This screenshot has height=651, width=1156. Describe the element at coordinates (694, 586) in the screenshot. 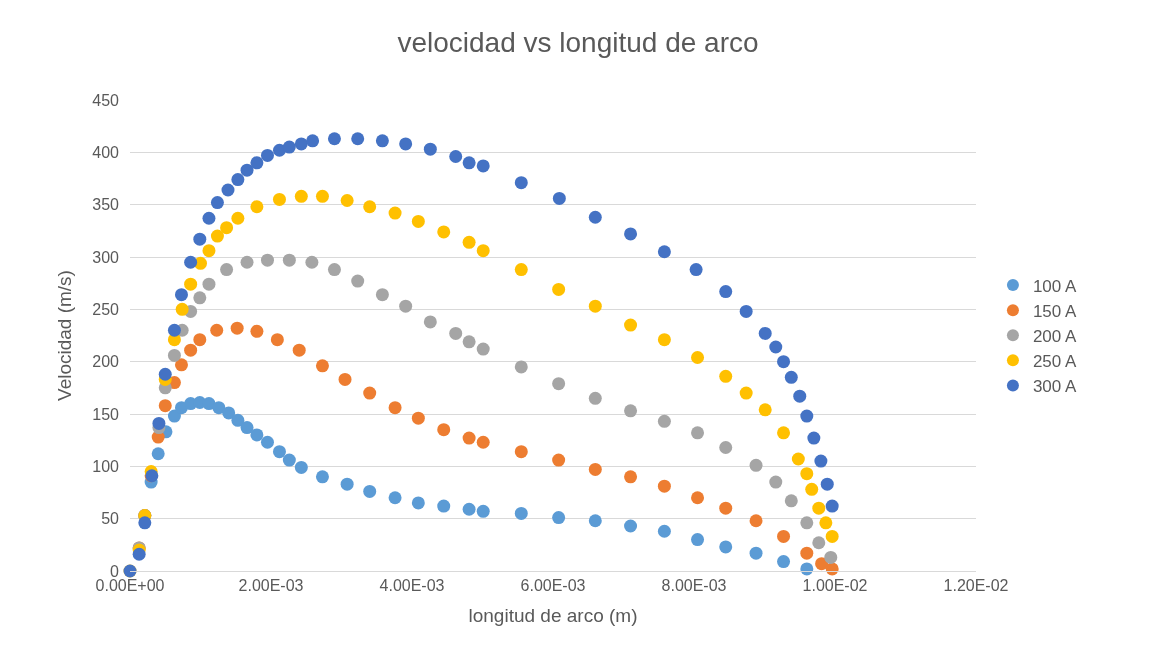

I see `x-tick-label: 8.00E-03` at that location.